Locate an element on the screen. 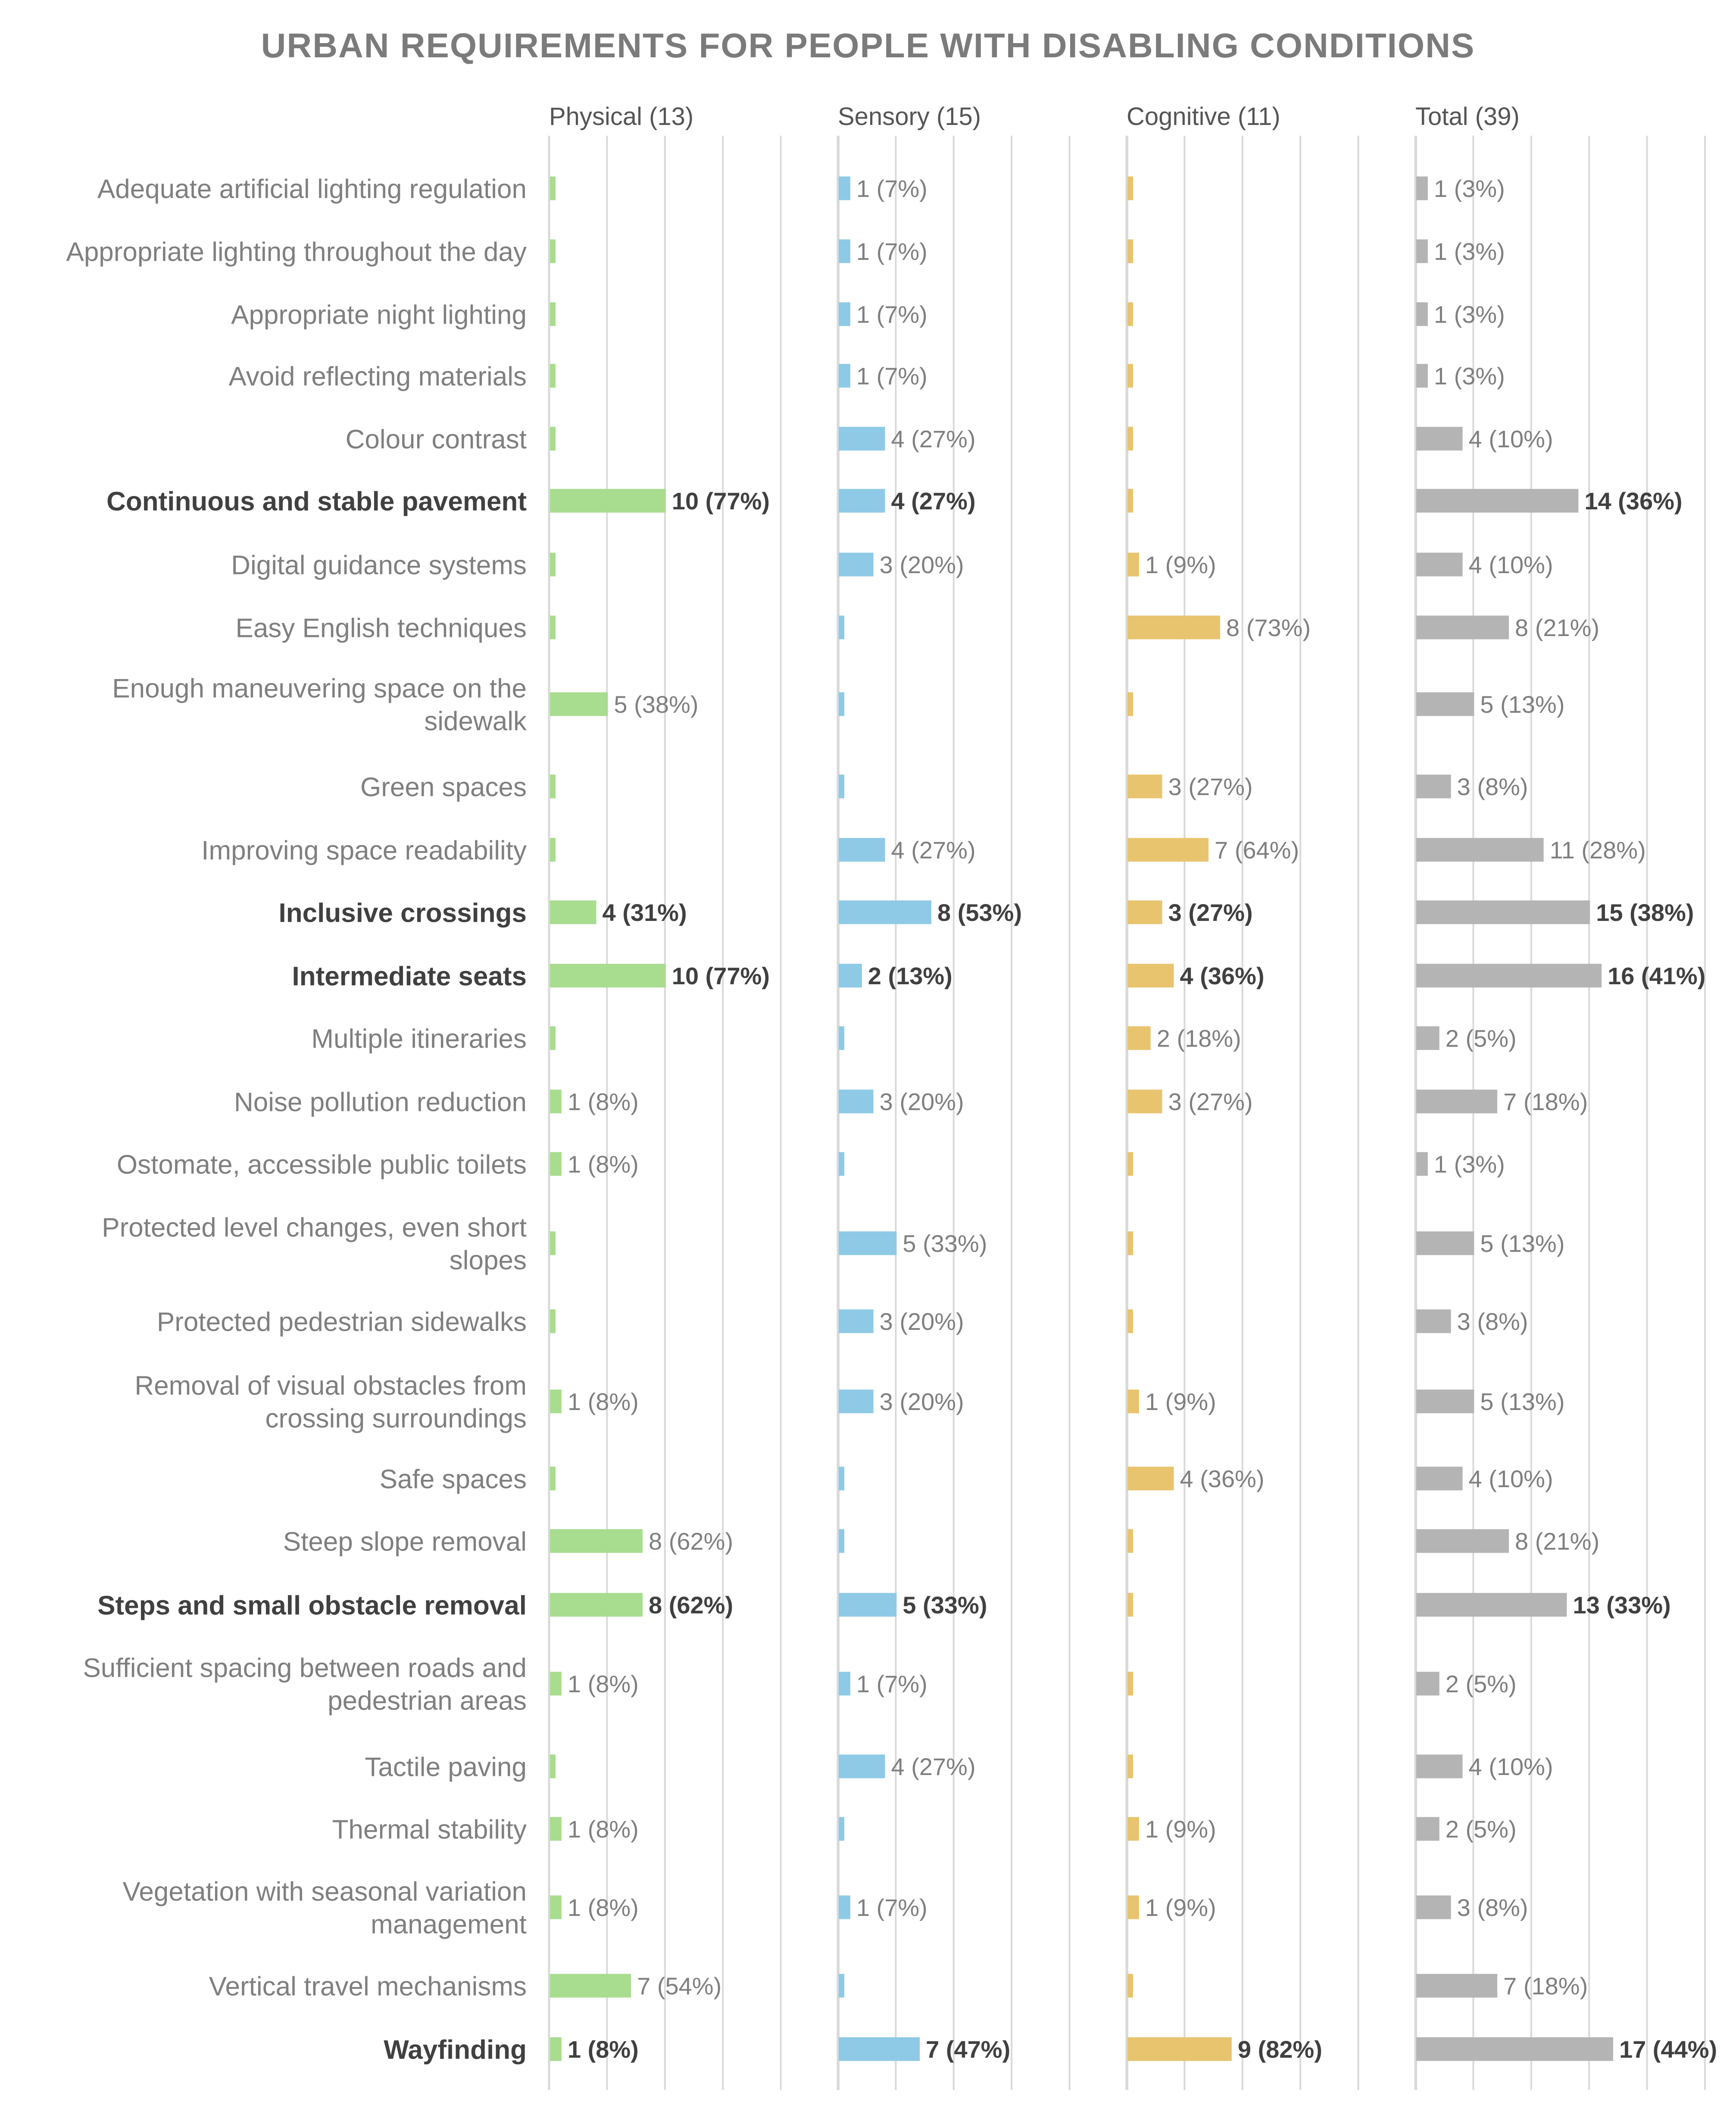 This screenshot has width=1736, height=2112. data-label: 15 (38%) is located at coordinates (1645, 912).